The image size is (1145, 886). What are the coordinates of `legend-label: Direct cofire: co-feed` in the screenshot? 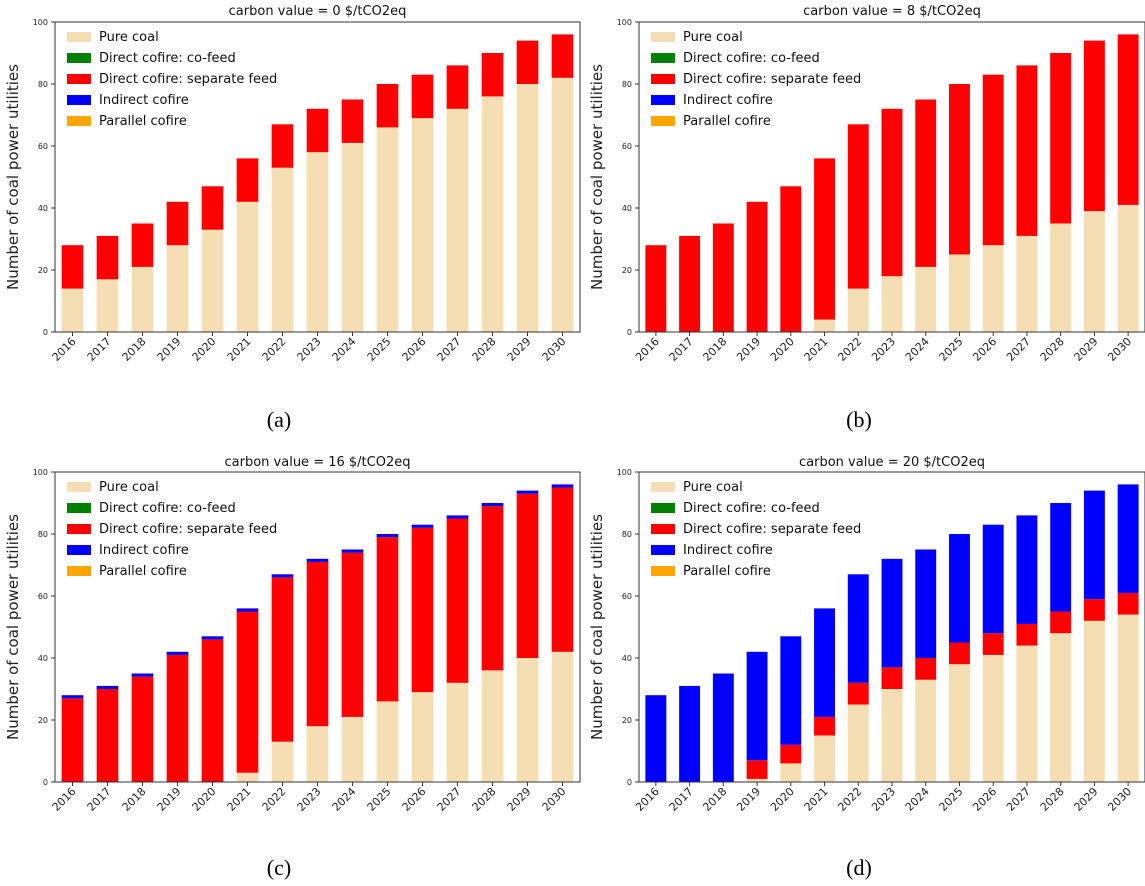 It's located at (751, 58).